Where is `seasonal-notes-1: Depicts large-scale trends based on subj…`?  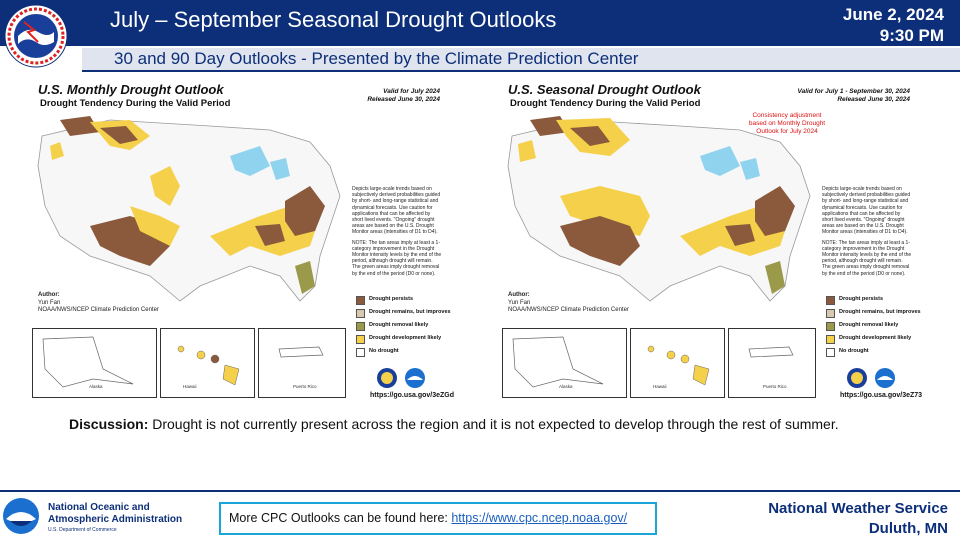 seasonal-notes-1: Depicts large-scale trends based on subj… is located at coordinates (866, 211).